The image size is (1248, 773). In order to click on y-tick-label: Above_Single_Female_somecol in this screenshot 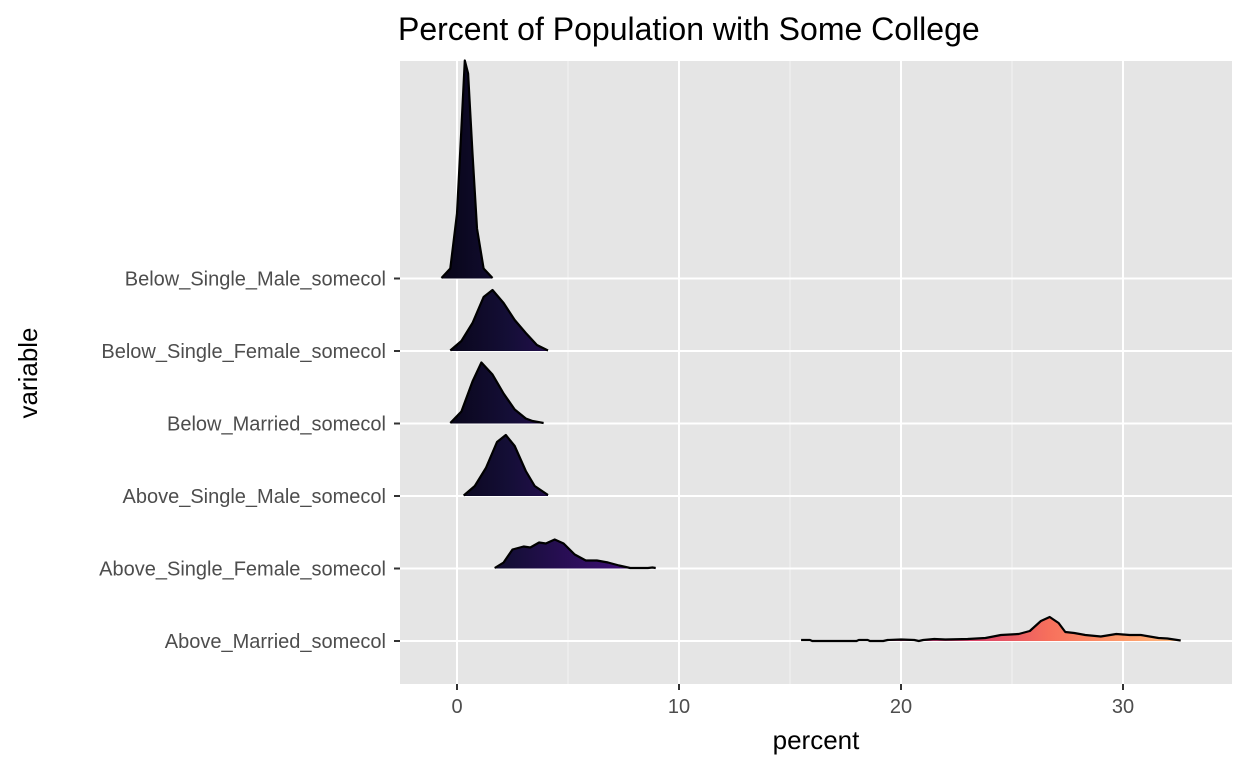, I will do `click(242, 570)`.